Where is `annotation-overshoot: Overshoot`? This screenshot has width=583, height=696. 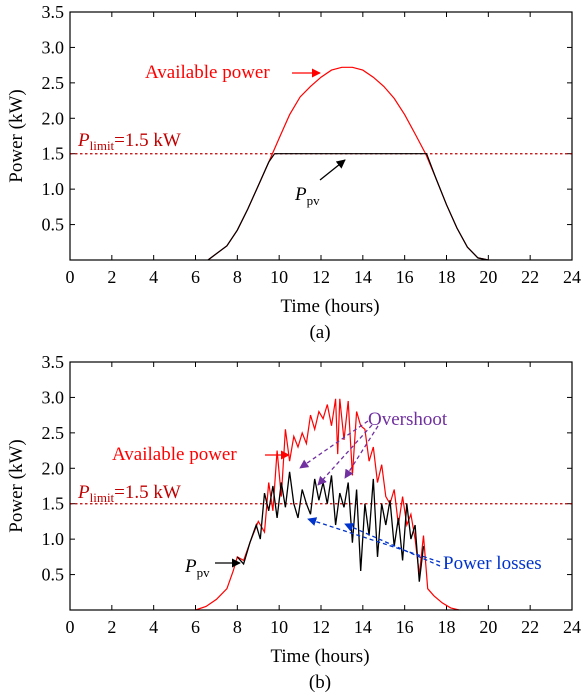
annotation-overshoot: Overshoot is located at coordinates (408, 419).